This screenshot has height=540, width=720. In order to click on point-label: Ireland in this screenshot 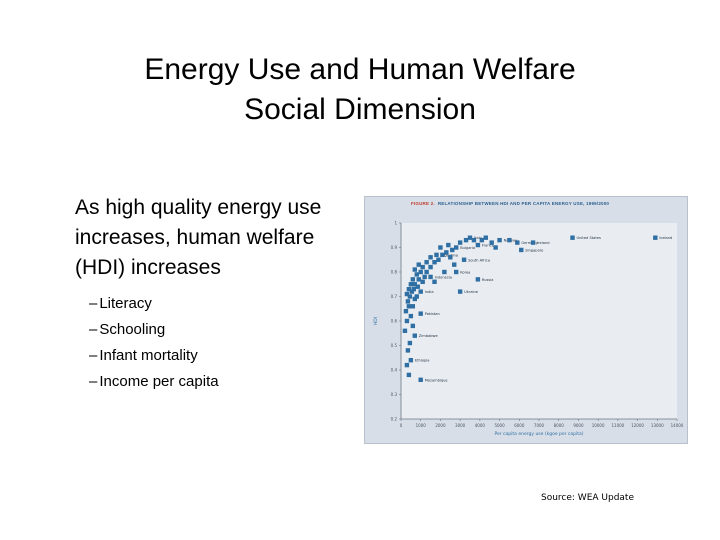, I will do `click(543, 243)`.